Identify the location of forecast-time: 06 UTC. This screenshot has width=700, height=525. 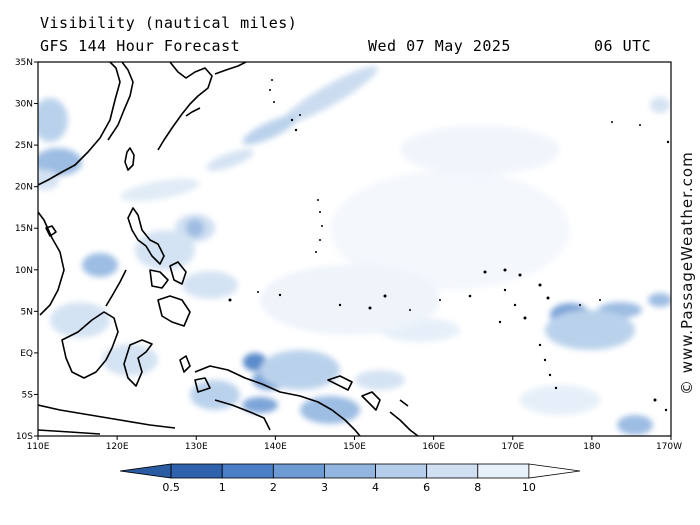
(623, 46).